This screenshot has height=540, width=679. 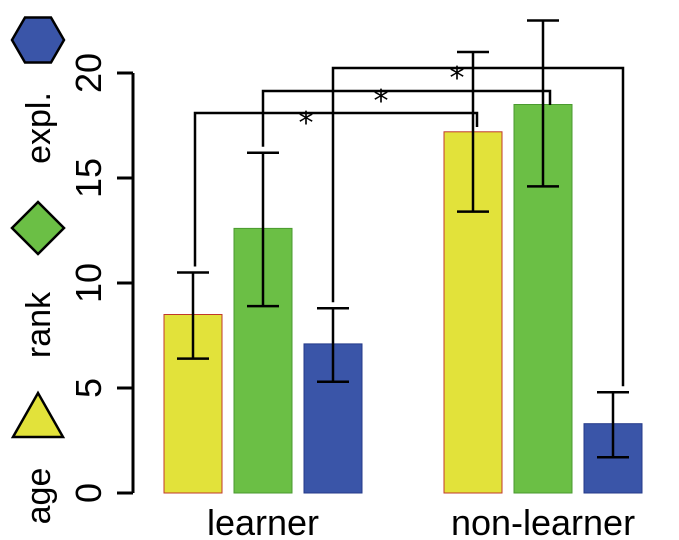 What do you see at coordinates (38, 414) in the screenshot?
I see `triangle-icon` at bounding box center [38, 414].